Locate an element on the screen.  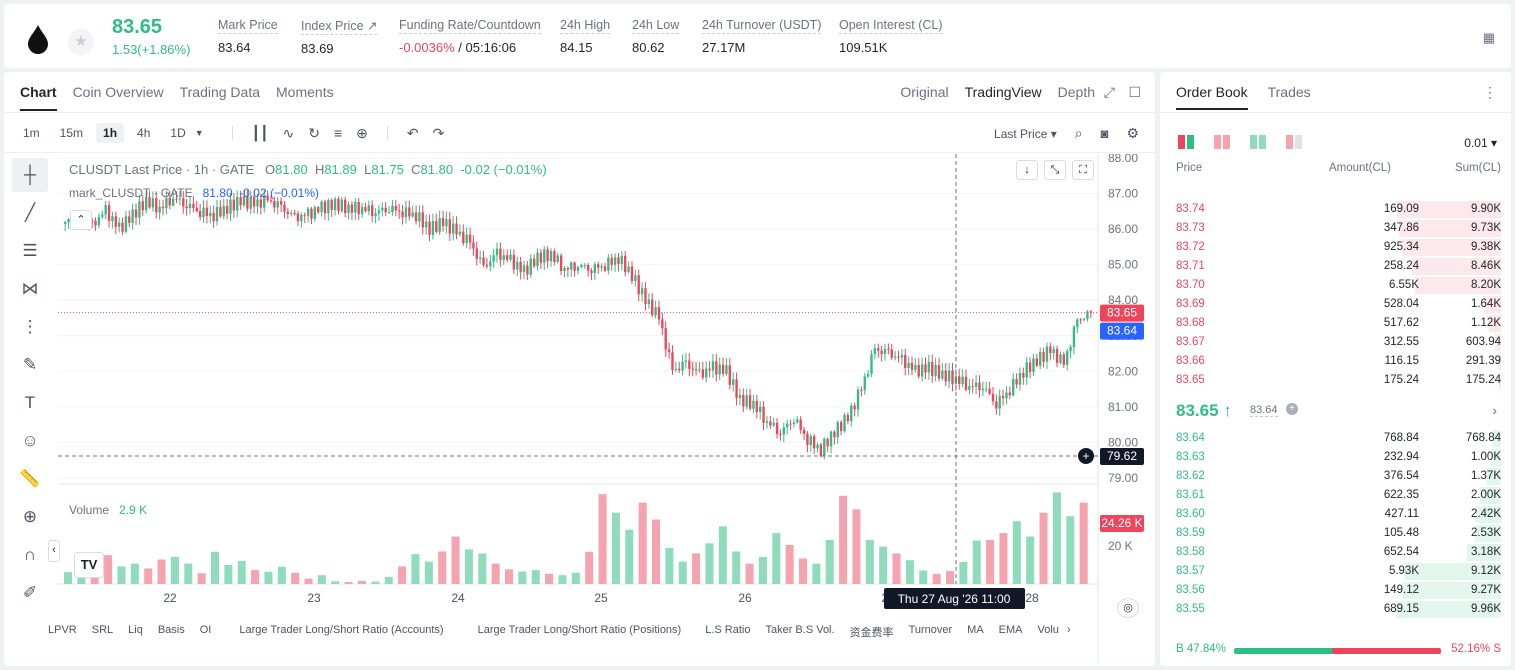
interval-1h: 1h is located at coordinates (110, 133).